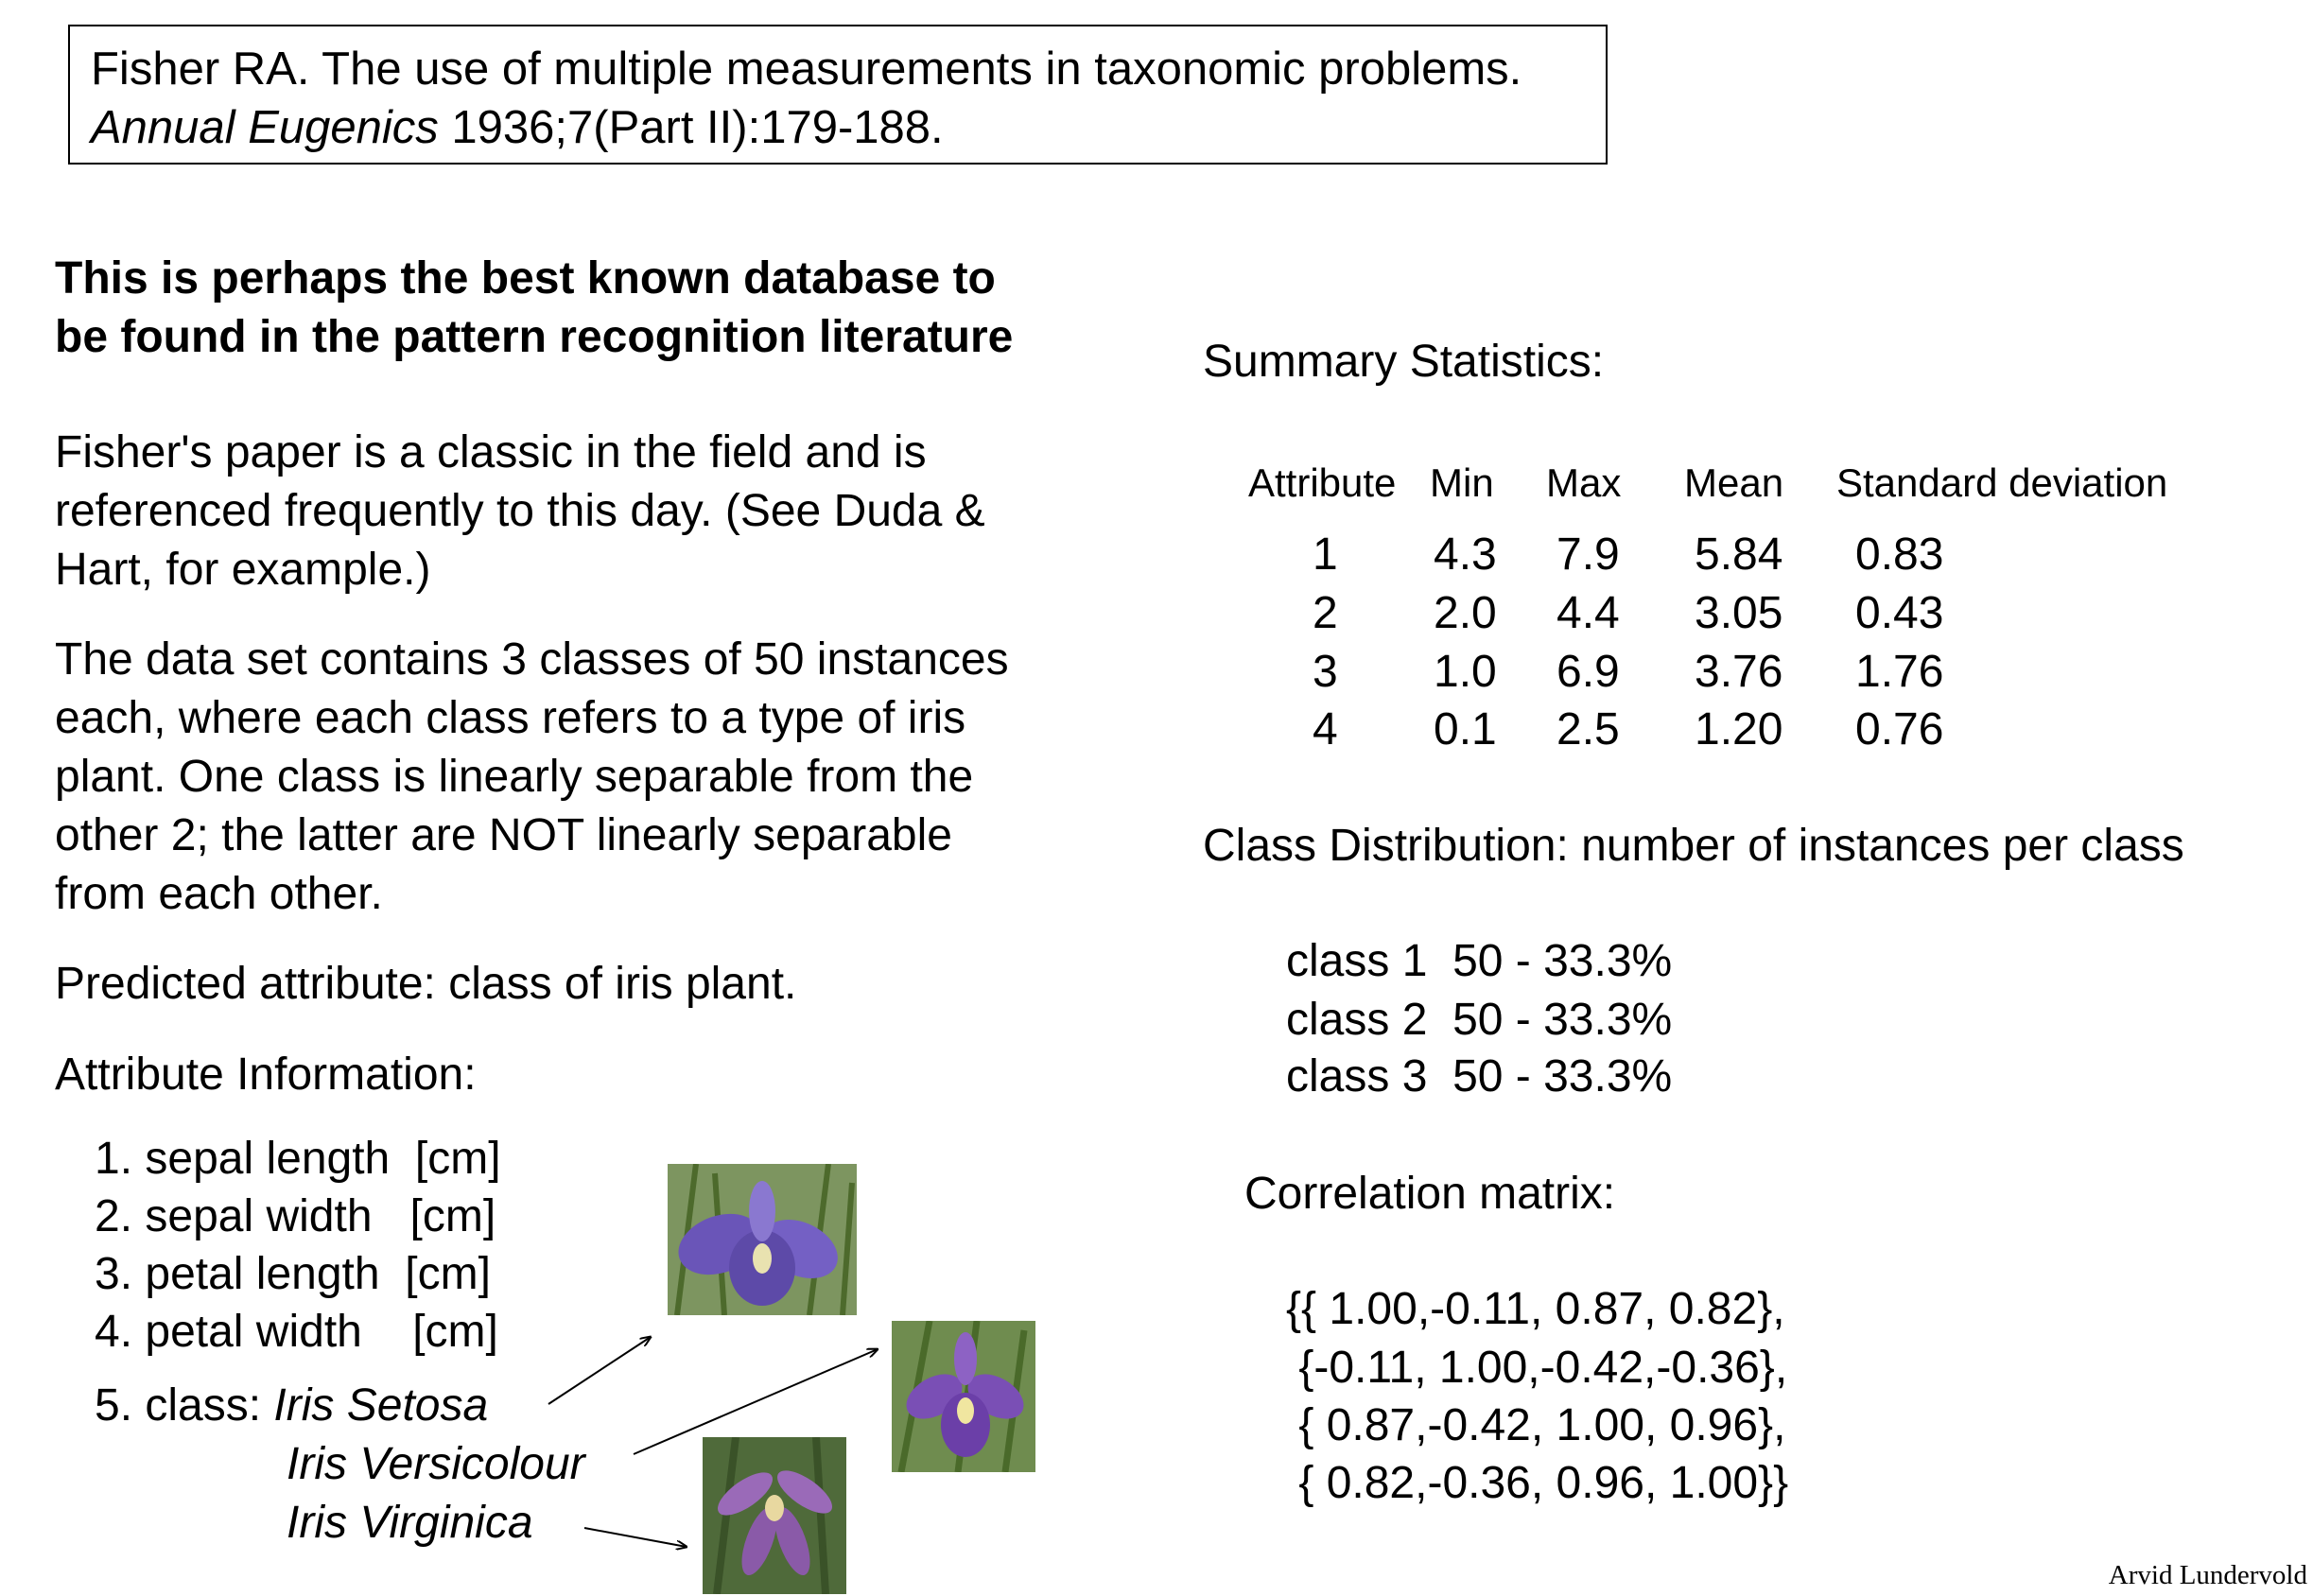 This screenshot has width=2313, height=1596. Describe the element at coordinates (1584, 483) in the screenshot. I see `stats-header-max: Max` at that location.